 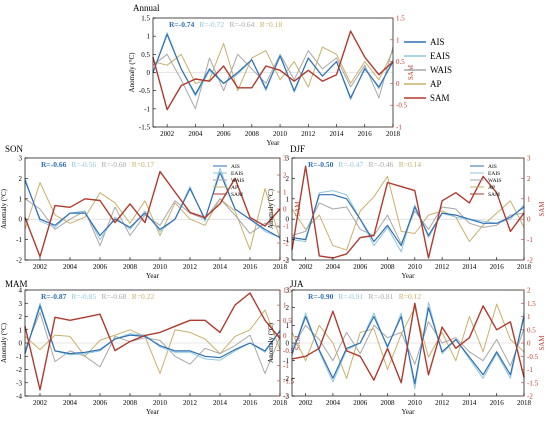 I want to click on y-axis-label: Anomaly (°C), so click(x=4, y=342).